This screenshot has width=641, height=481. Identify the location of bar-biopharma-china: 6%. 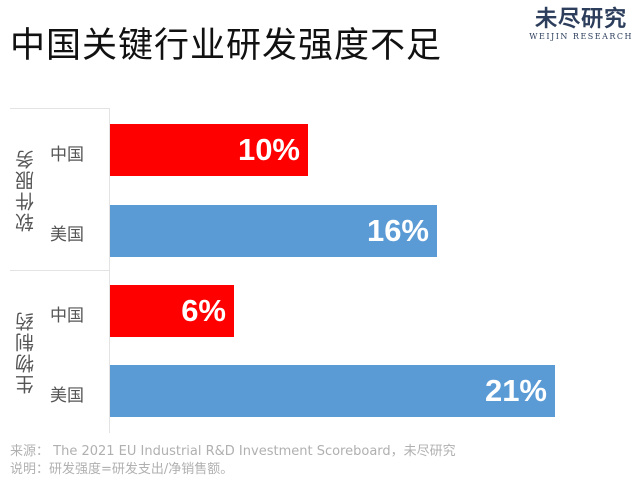
(172, 311).